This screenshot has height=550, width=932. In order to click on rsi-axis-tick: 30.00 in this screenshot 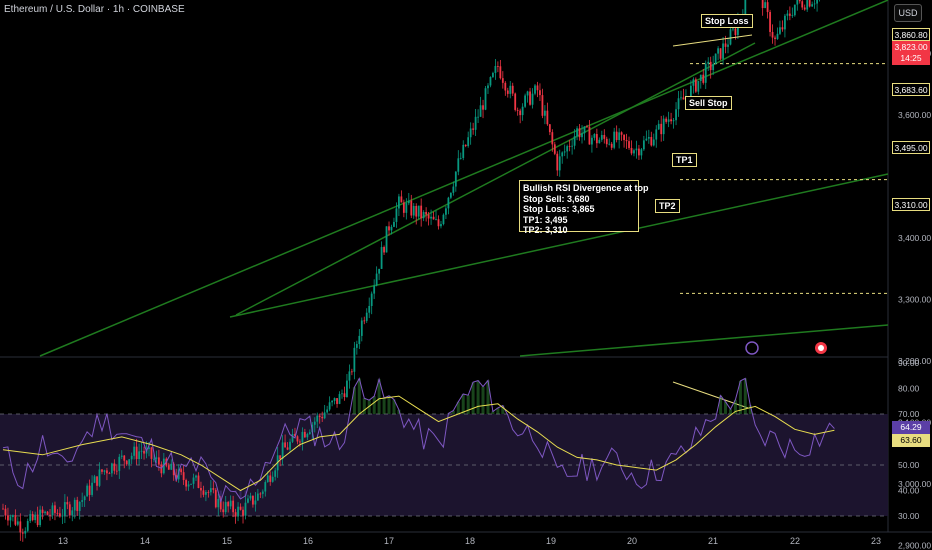, I will do `click(909, 516)`.